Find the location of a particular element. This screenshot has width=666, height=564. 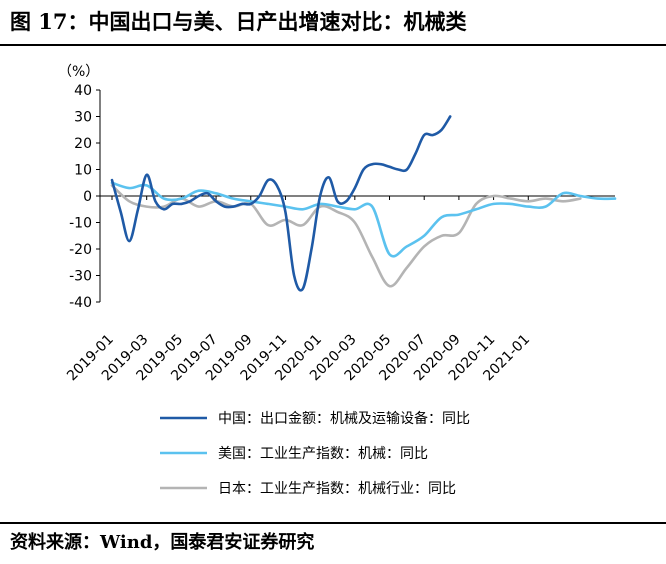

y-tick-label: -10 is located at coordinates (80, 224).